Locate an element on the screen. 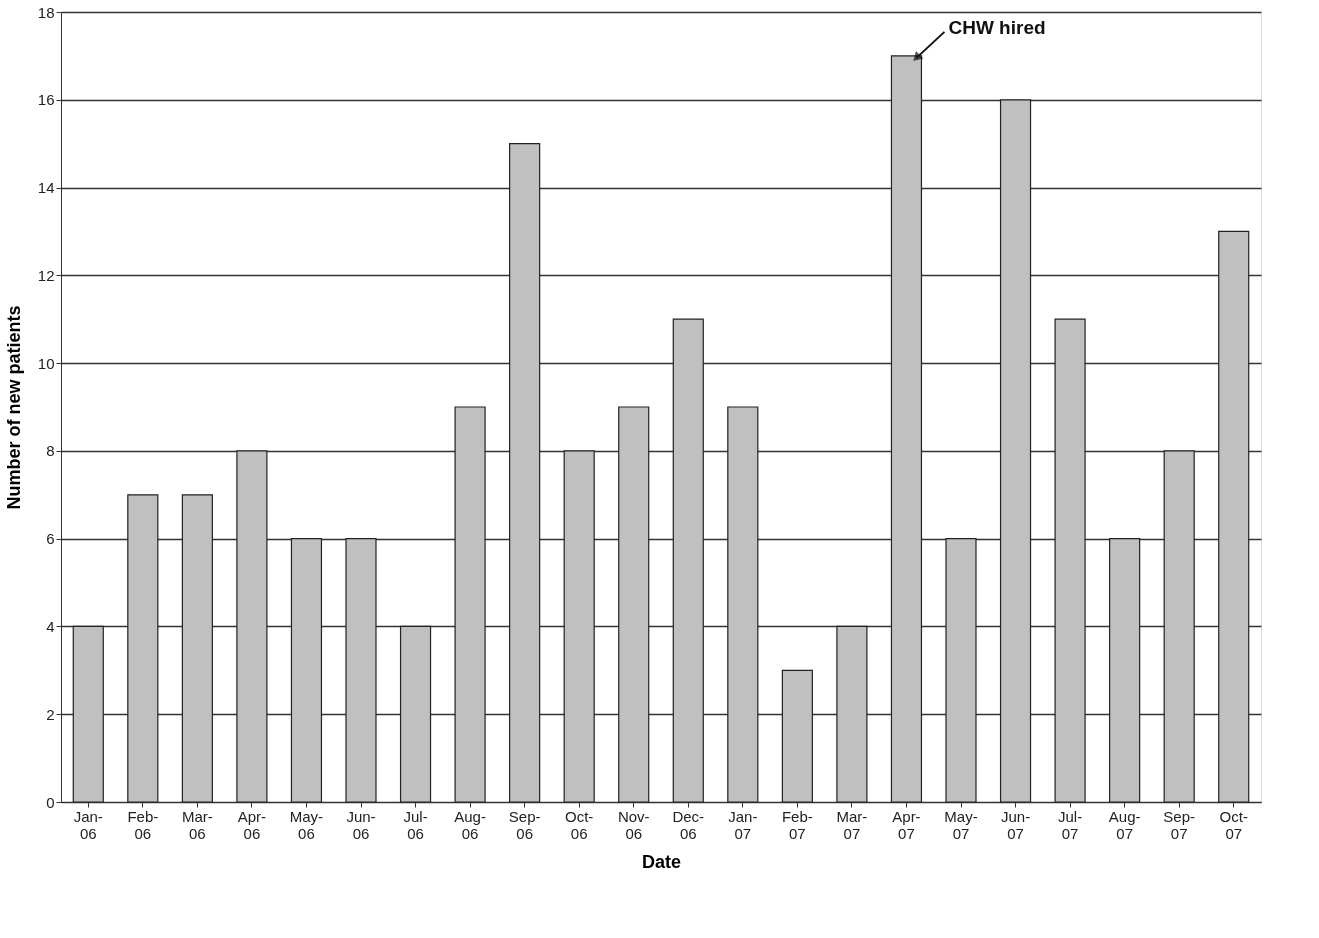 Image resolution: width=1319 pixels, height=938 pixels. y-tick-label: 4 is located at coordinates (50, 626).